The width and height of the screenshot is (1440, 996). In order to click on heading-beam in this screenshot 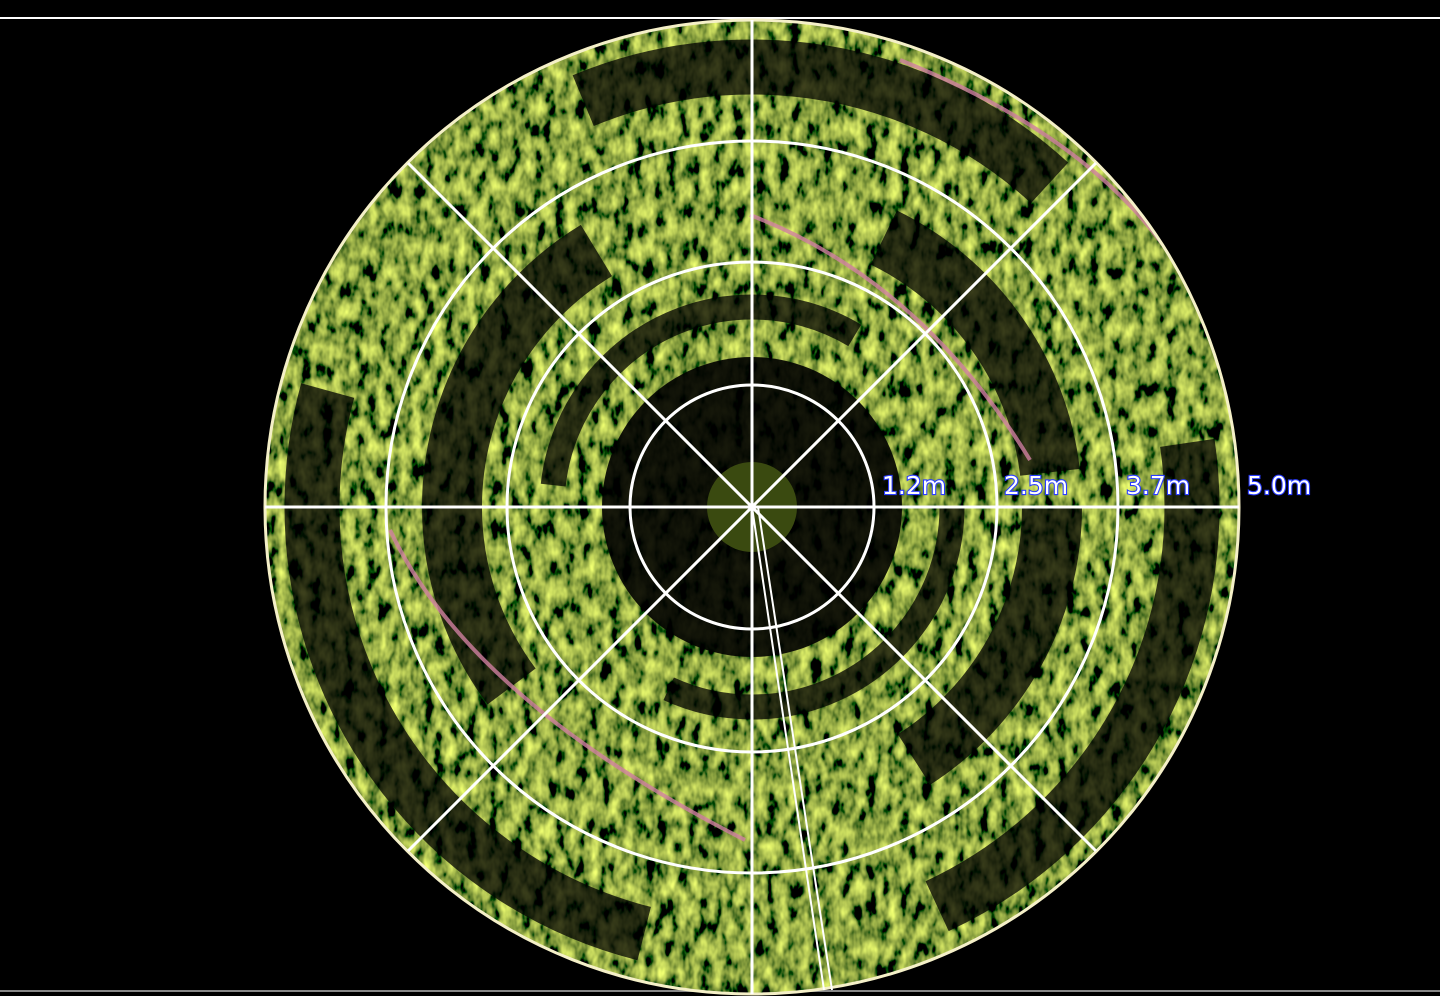, I will do `click(792, 748)`.